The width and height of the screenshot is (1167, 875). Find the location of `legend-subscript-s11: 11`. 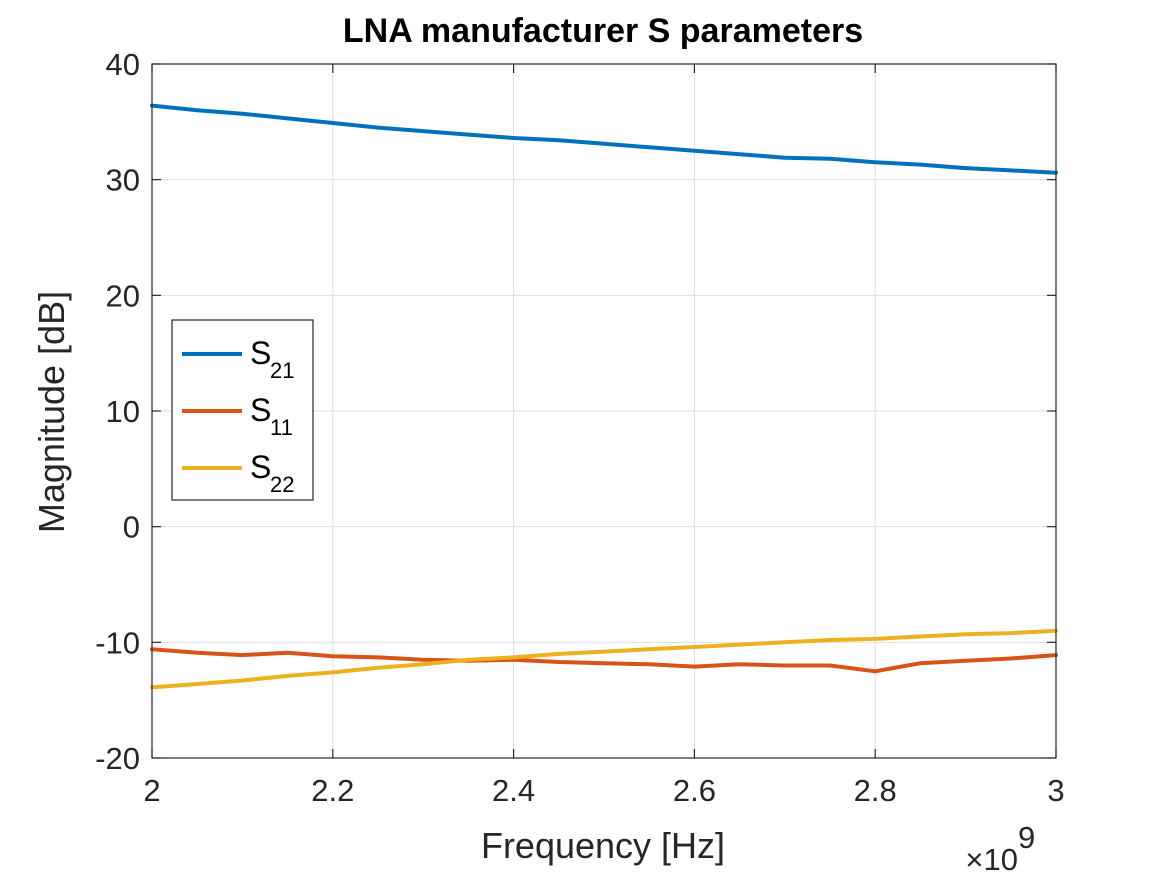

legend-subscript-s11: 11 is located at coordinates (281, 427).